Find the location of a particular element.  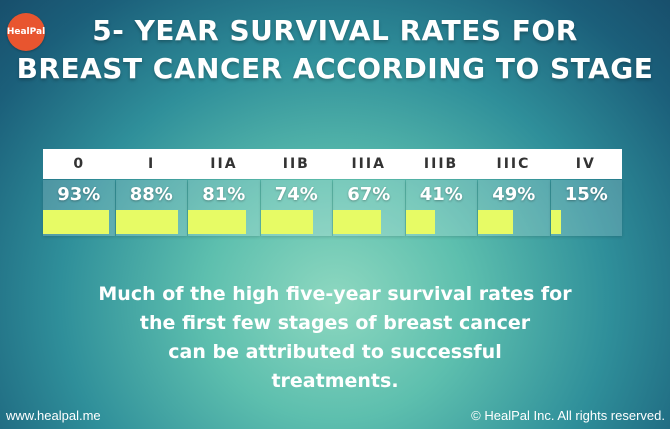

stage-label: 0 is located at coordinates (79, 164).